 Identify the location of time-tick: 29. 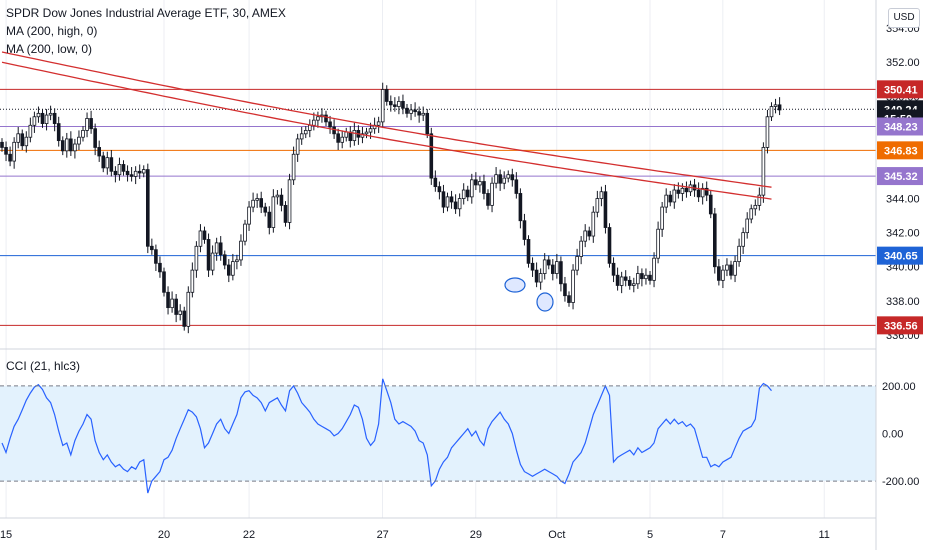
(476, 535).